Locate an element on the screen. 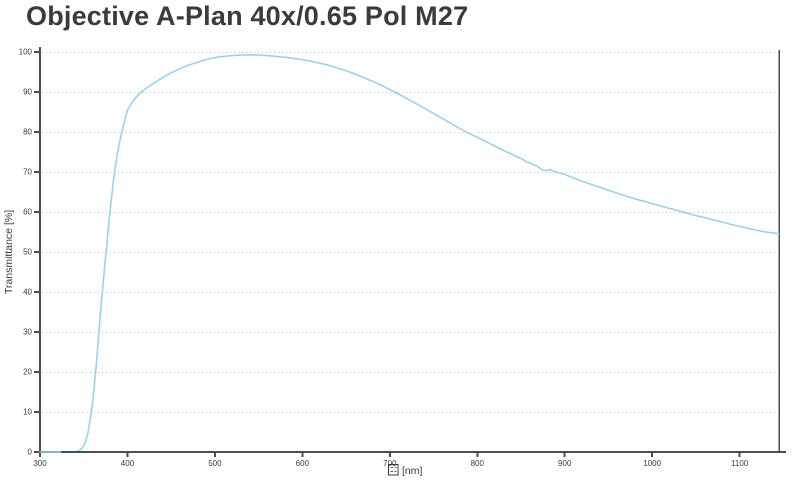 The image size is (800, 480). x-axis-title: [nm] is located at coordinates (405, 470).